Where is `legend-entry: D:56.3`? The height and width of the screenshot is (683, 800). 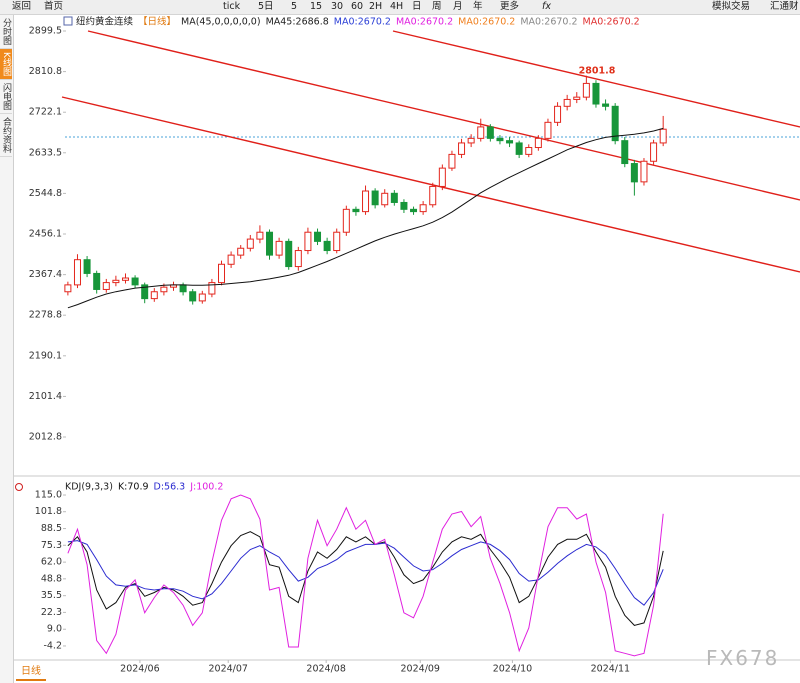 legend-entry: D:56.3 is located at coordinates (170, 487).